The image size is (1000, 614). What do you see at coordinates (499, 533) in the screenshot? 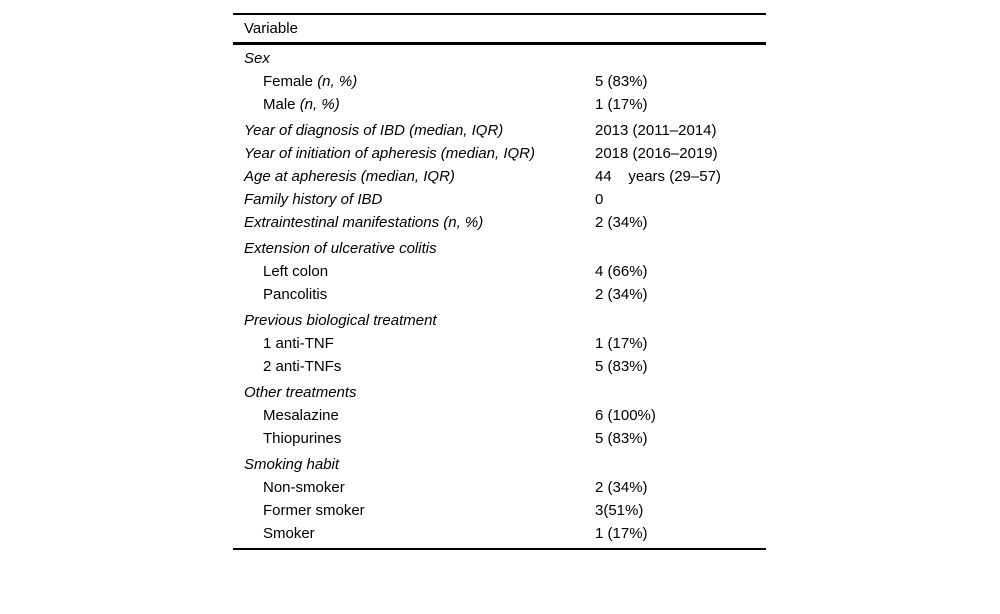
I see `table-row: Smoker 1 (17%)` at bounding box center [499, 533].